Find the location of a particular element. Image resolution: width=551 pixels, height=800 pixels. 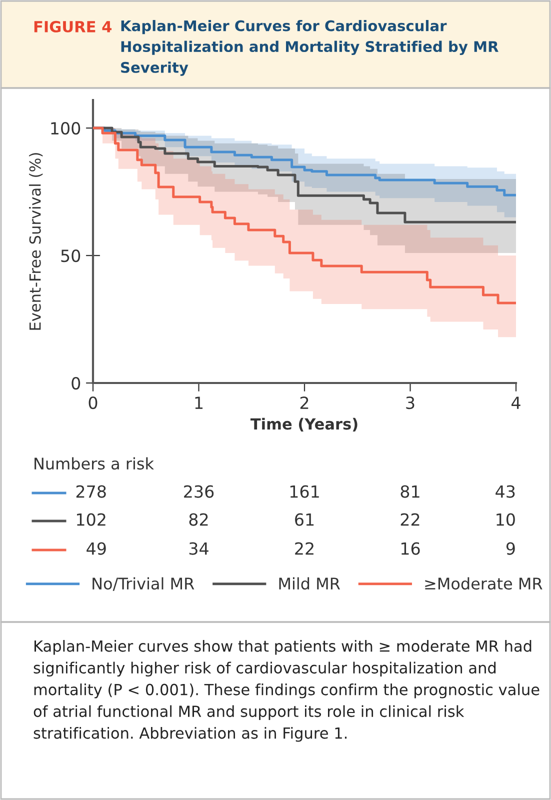

caption: FIGURE 4 is located at coordinates (73, 26).